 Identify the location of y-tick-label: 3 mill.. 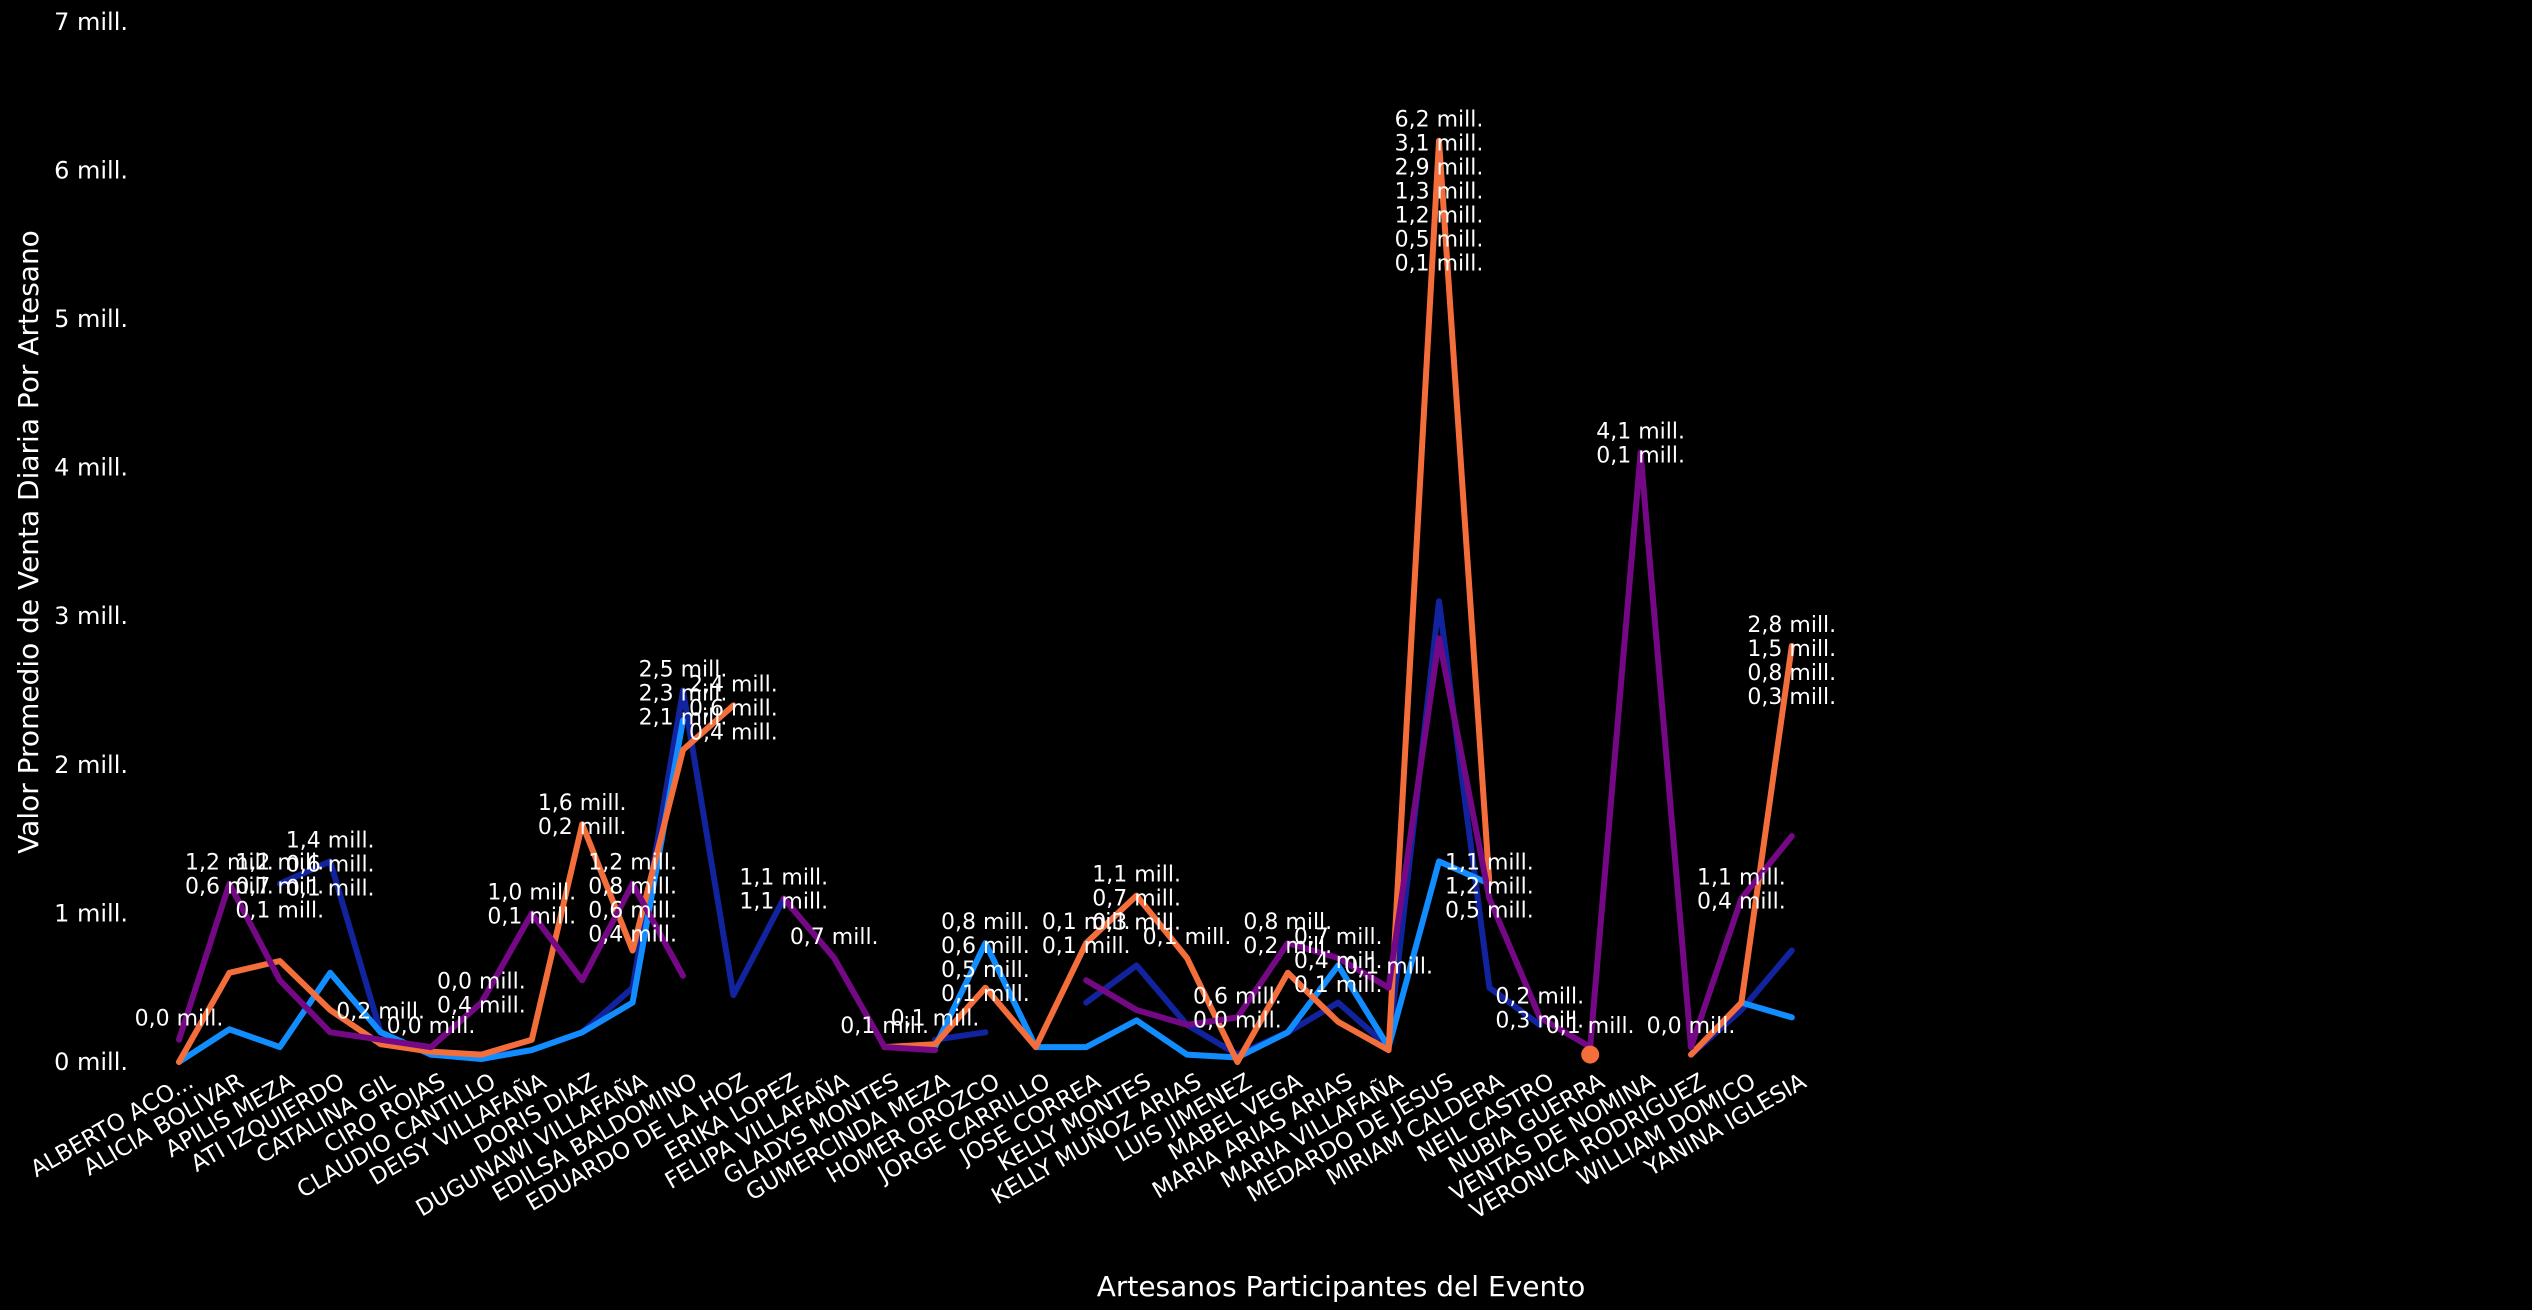
(91, 616).